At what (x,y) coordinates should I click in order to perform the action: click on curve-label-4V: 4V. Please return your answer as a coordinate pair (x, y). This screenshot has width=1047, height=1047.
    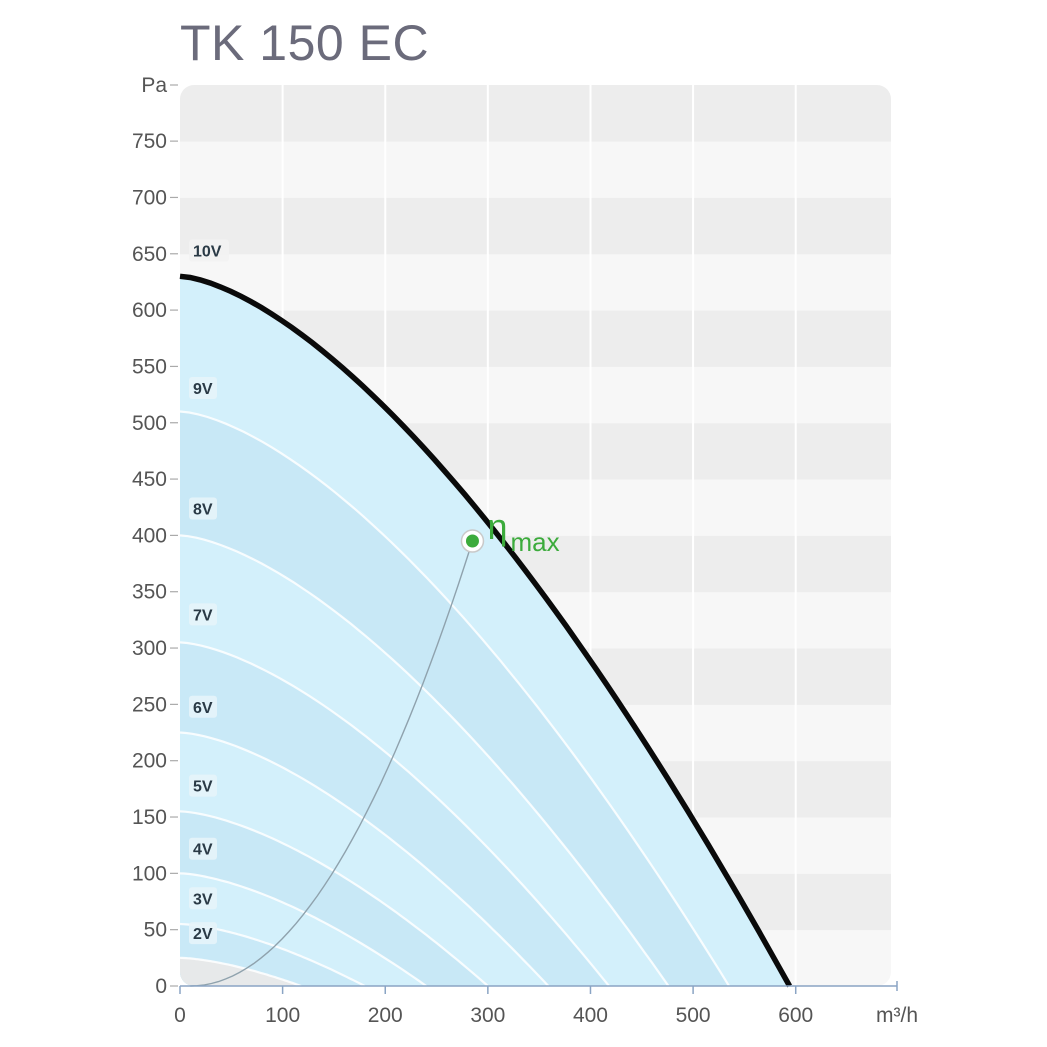
    Looking at the image, I should click on (203, 850).